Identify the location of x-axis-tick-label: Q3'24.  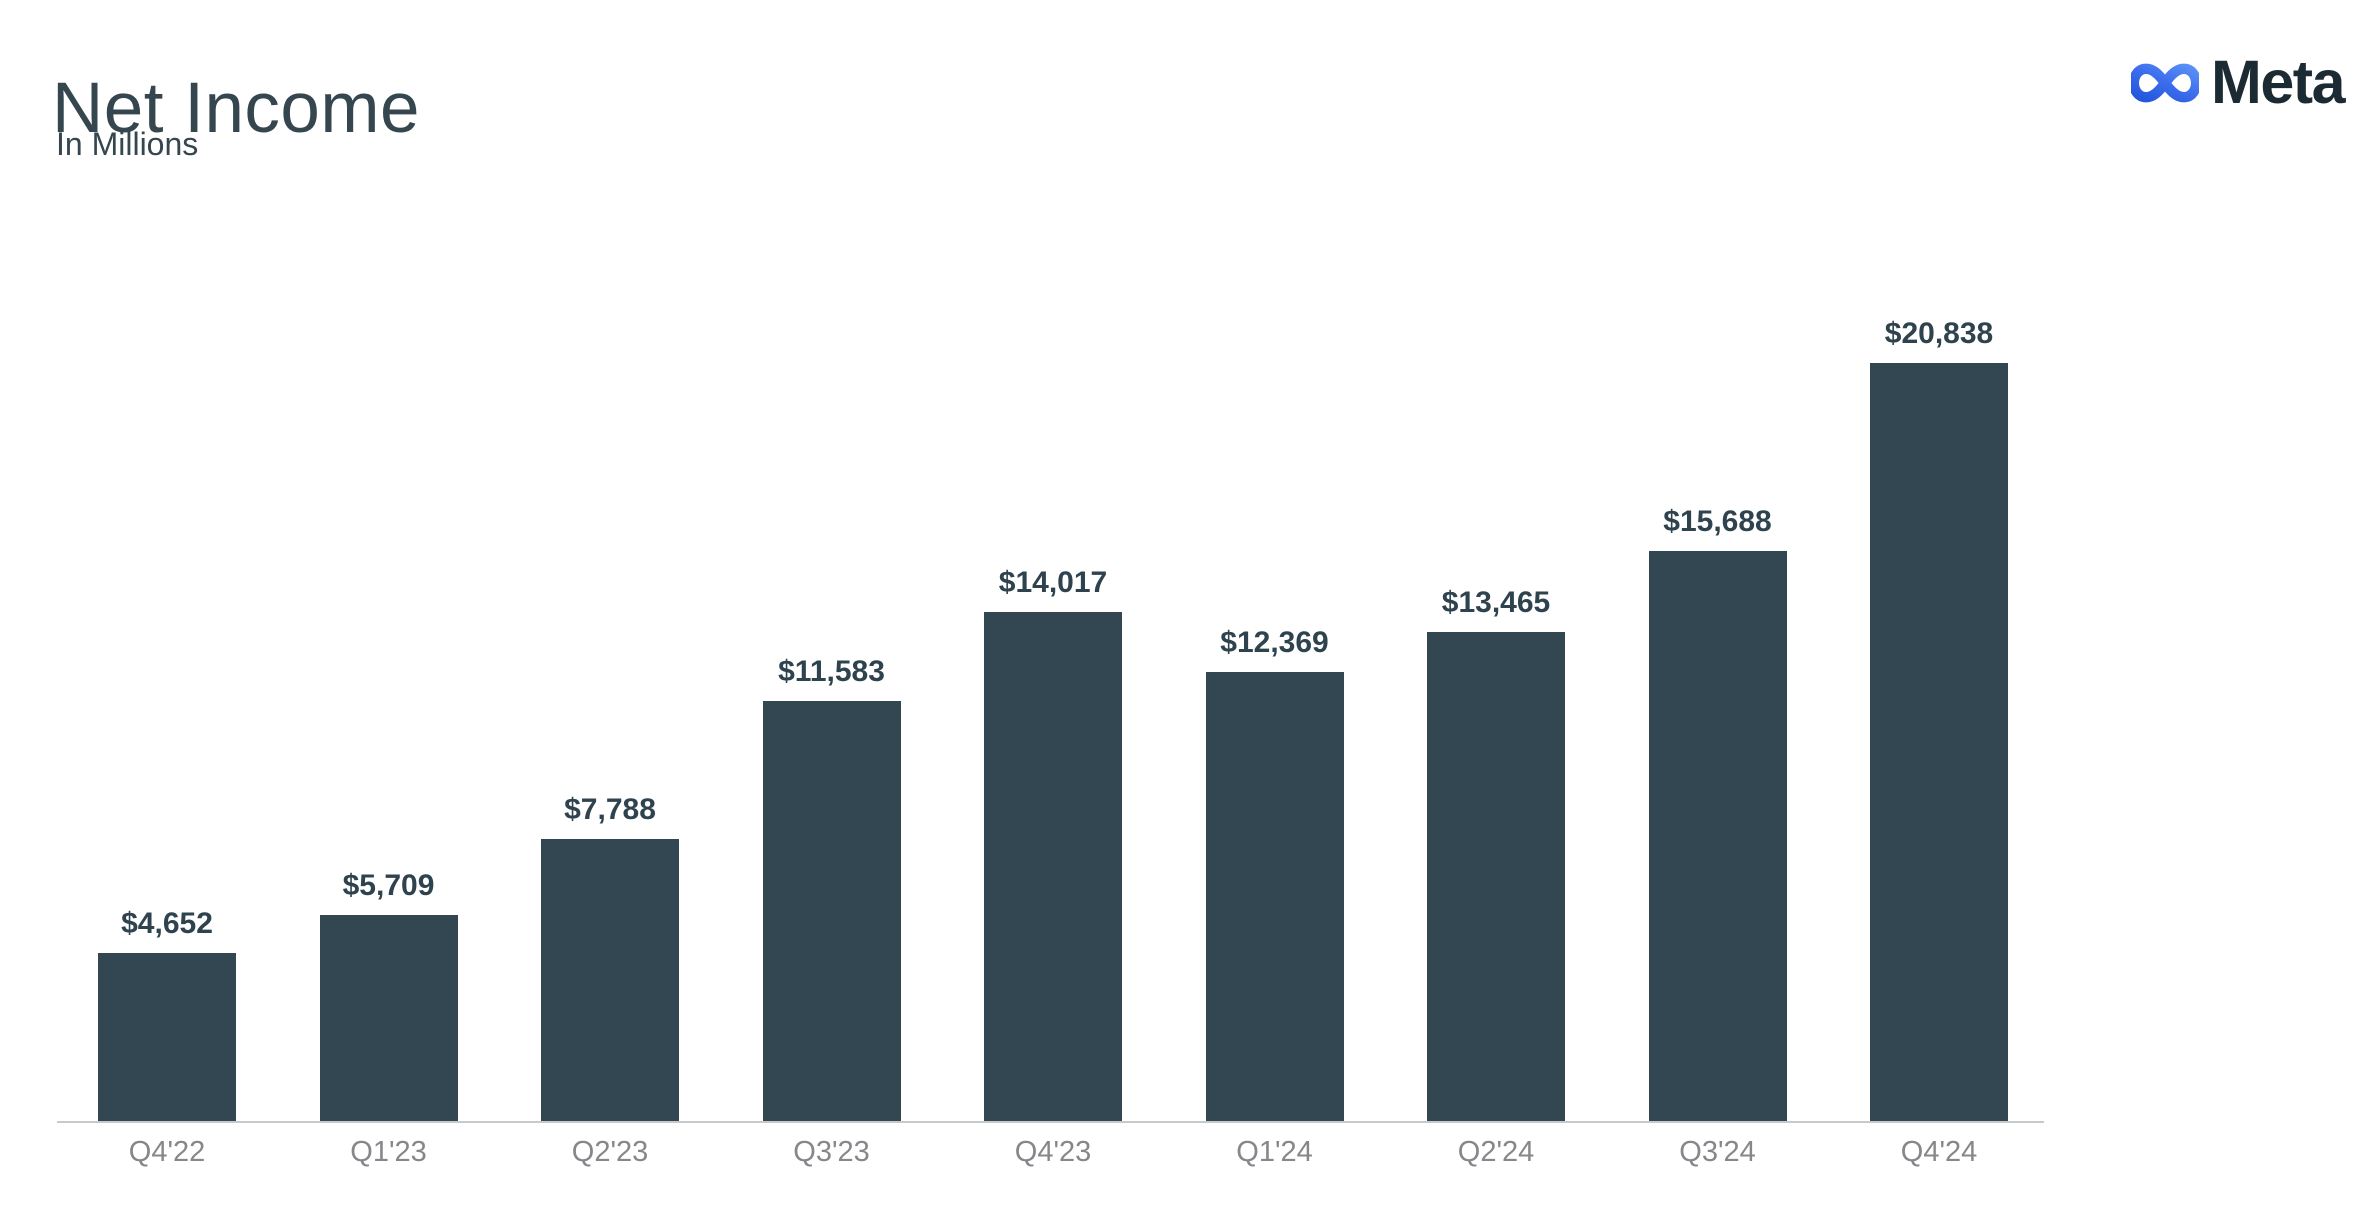
(1717, 1152).